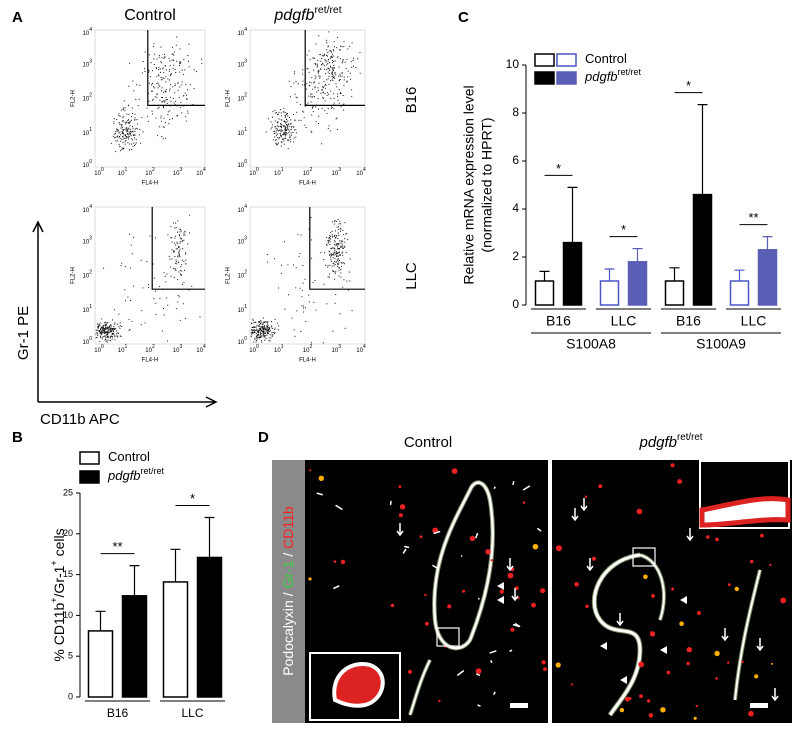 Image resolution: width=800 pixels, height=745 pixels. I want to click on panel-letter: D, so click(263, 437).